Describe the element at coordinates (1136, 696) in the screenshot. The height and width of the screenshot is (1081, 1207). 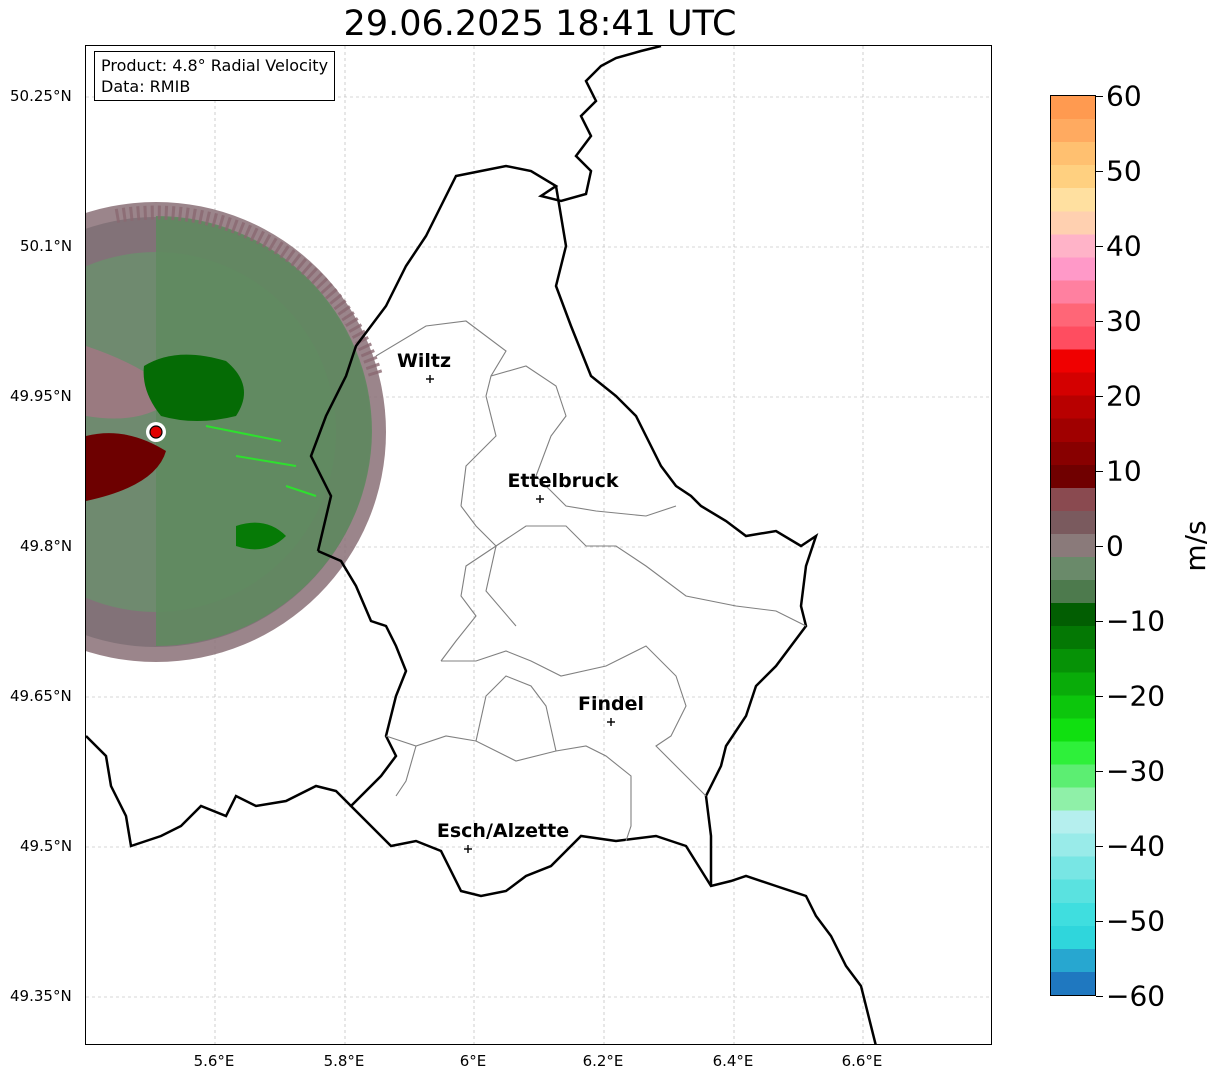
I see `colorbar-tick-label: −20` at that location.